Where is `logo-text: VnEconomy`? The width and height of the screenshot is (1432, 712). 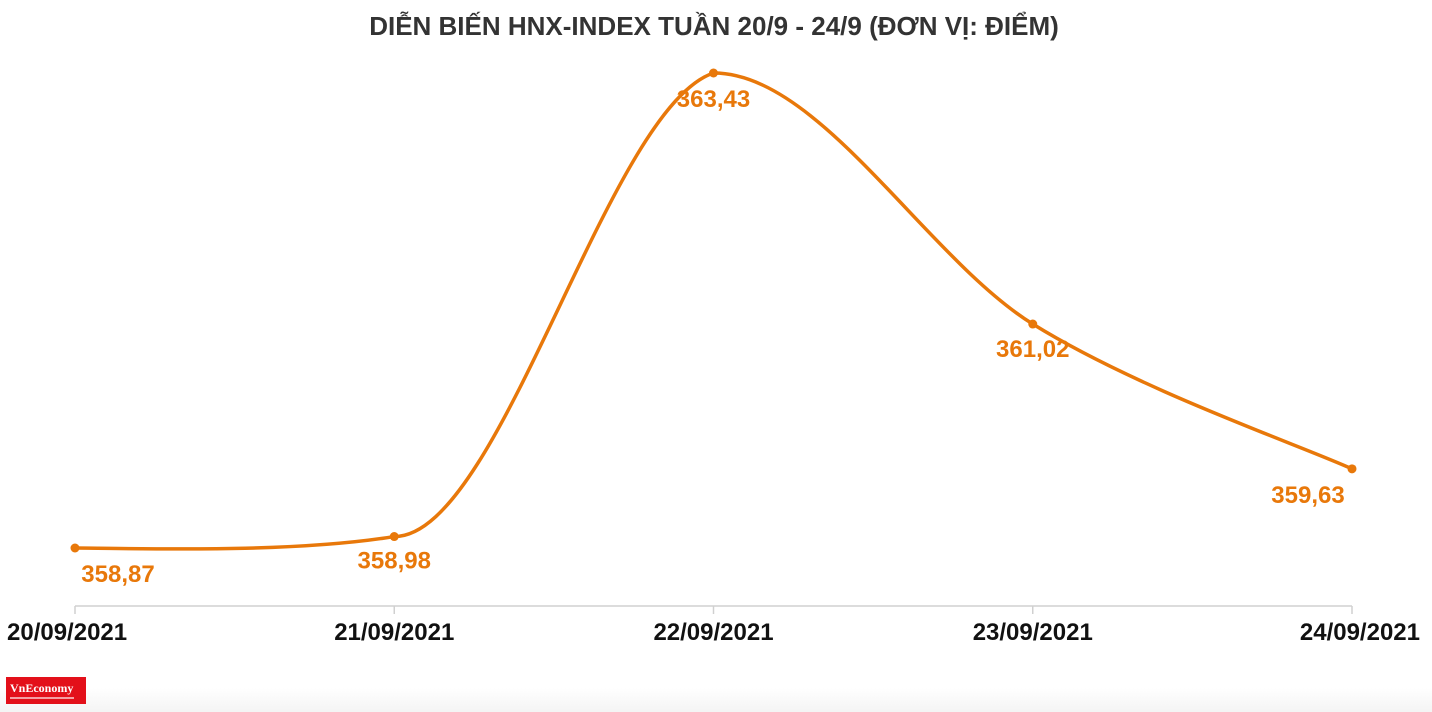
logo-text: VnEconomy is located at coordinates (42, 688).